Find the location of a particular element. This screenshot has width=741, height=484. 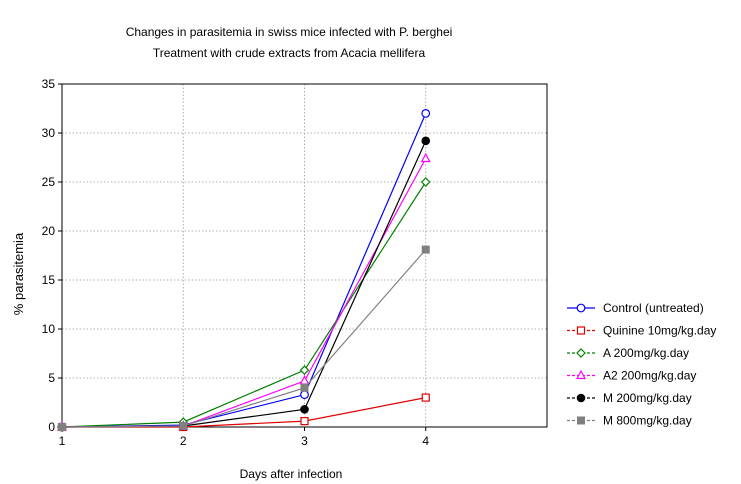

legend-item: M 200mg/kg.day is located at coordinates (629, 398).